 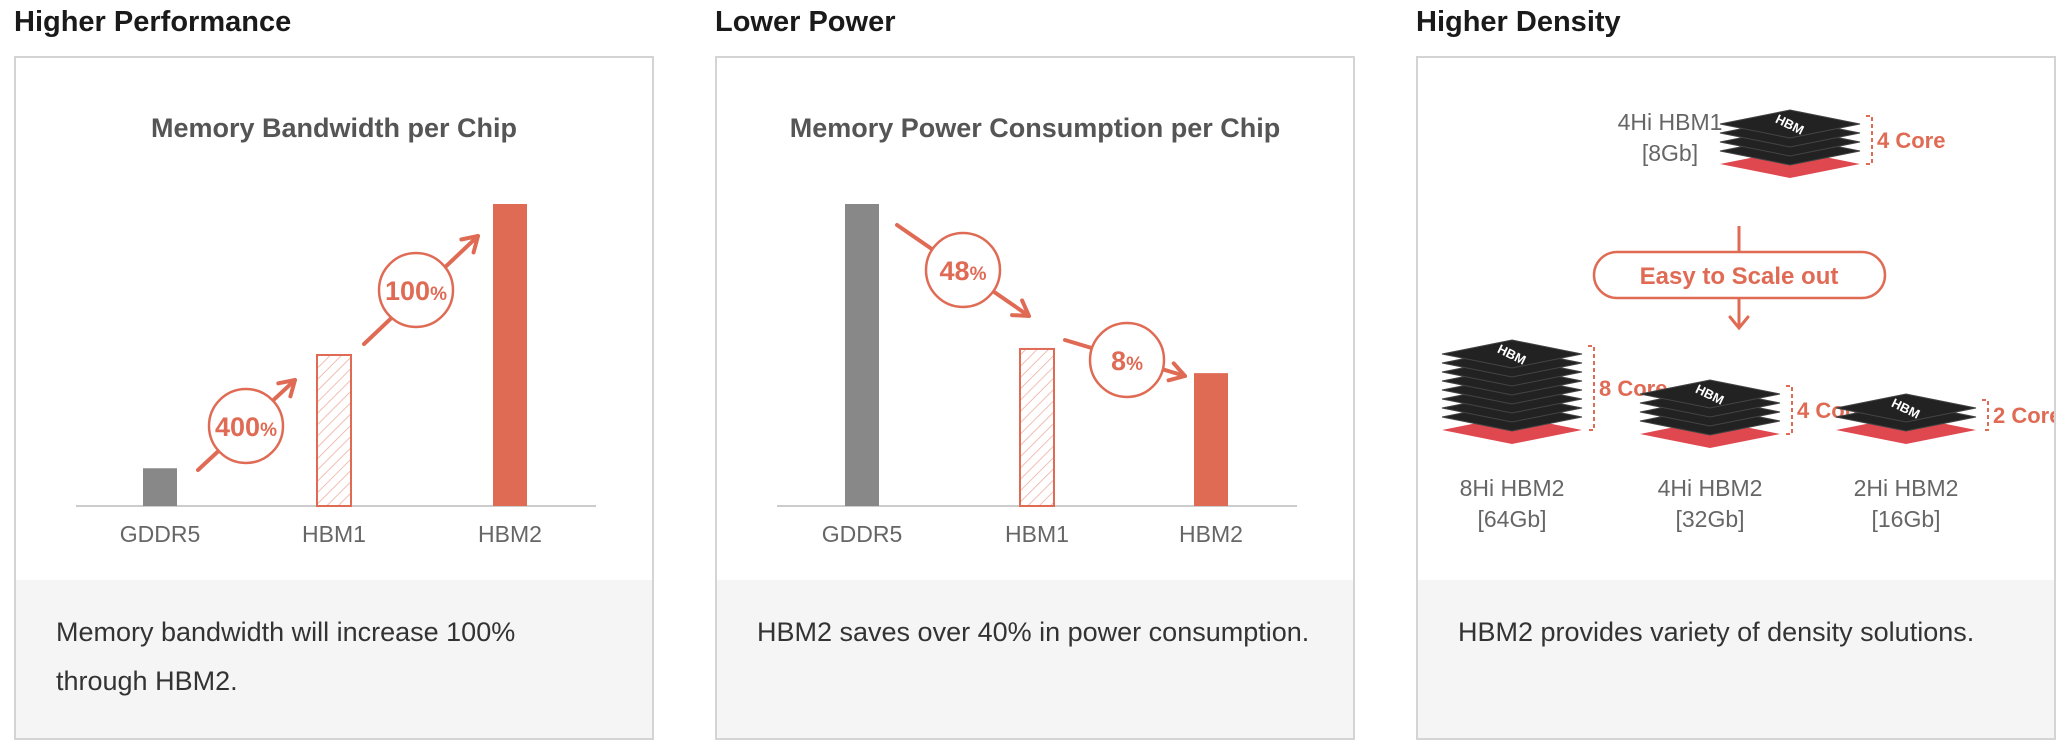 I want to click on annotation-bubble-100-label: 100%, so click(x=416, y=291).